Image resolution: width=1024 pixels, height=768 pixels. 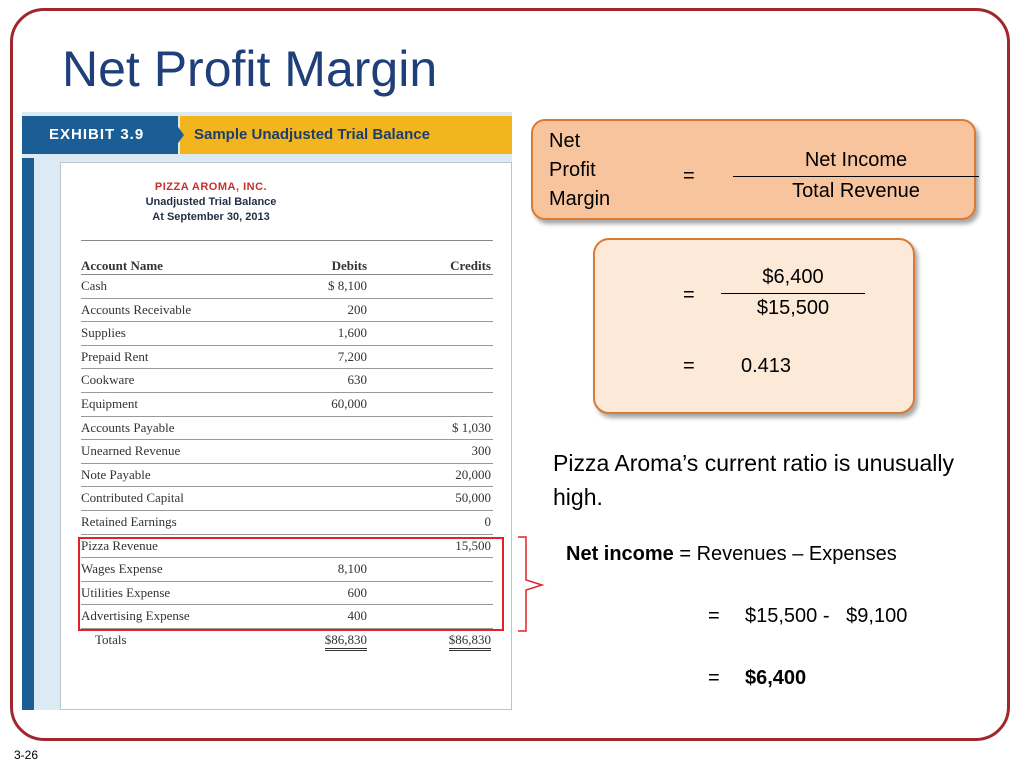 I want to click on table-row: Utilities Expense 600, so click(x=287, y=594).